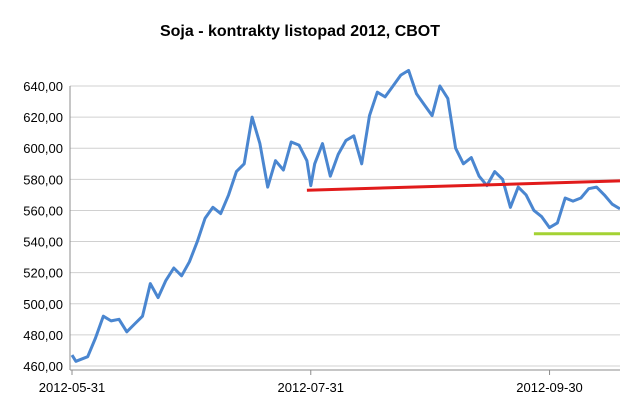 The height and width of the screenshot is (418, 620). What do you see at coordinates (549, 387) in the screenshot?
I see `x-tick-label: 2012-09-30` at bounding box center [549, 387].